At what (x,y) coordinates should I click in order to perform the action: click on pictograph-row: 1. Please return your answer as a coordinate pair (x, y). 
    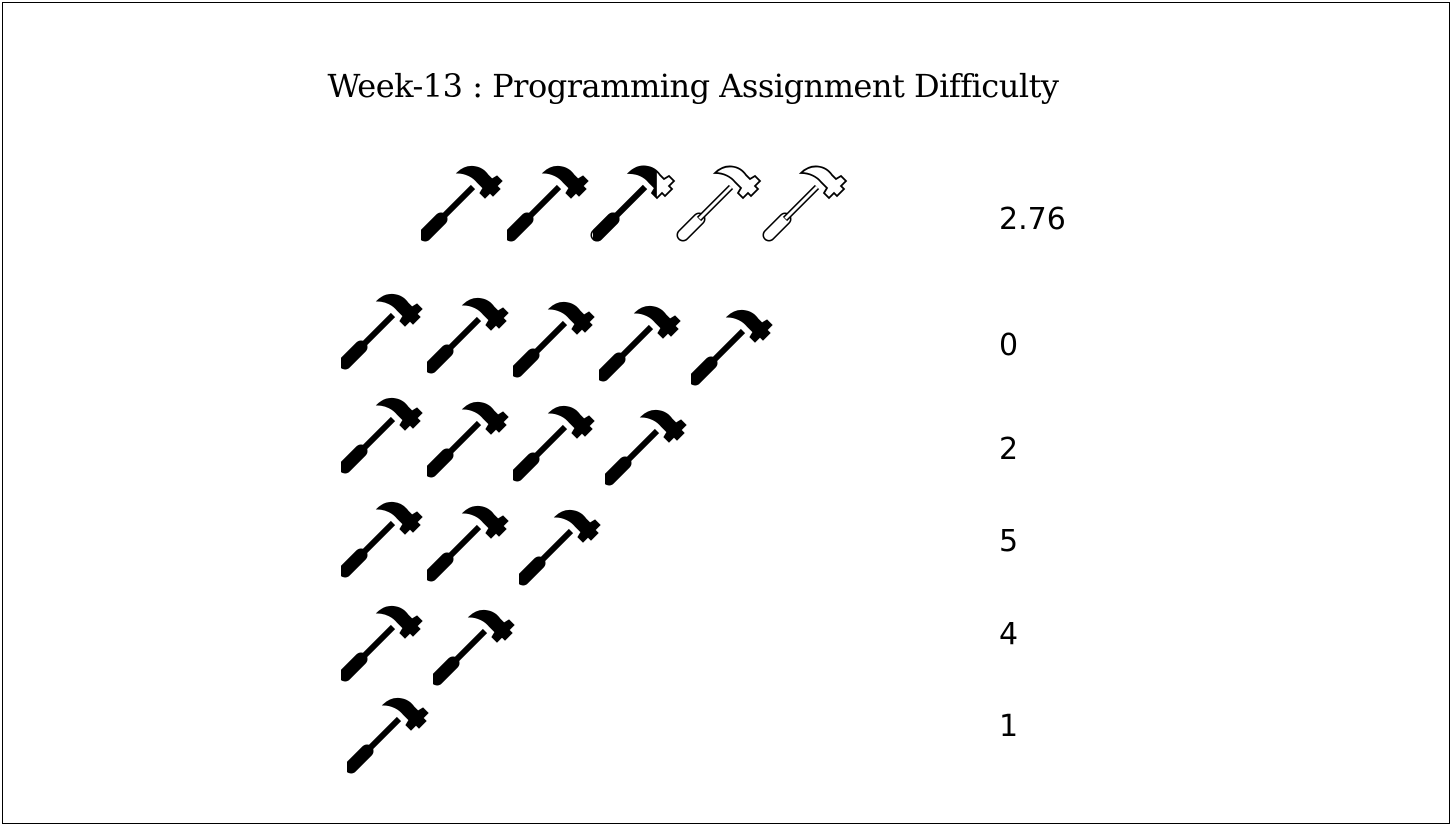
    Looking at the image, I should click on (684, 732).